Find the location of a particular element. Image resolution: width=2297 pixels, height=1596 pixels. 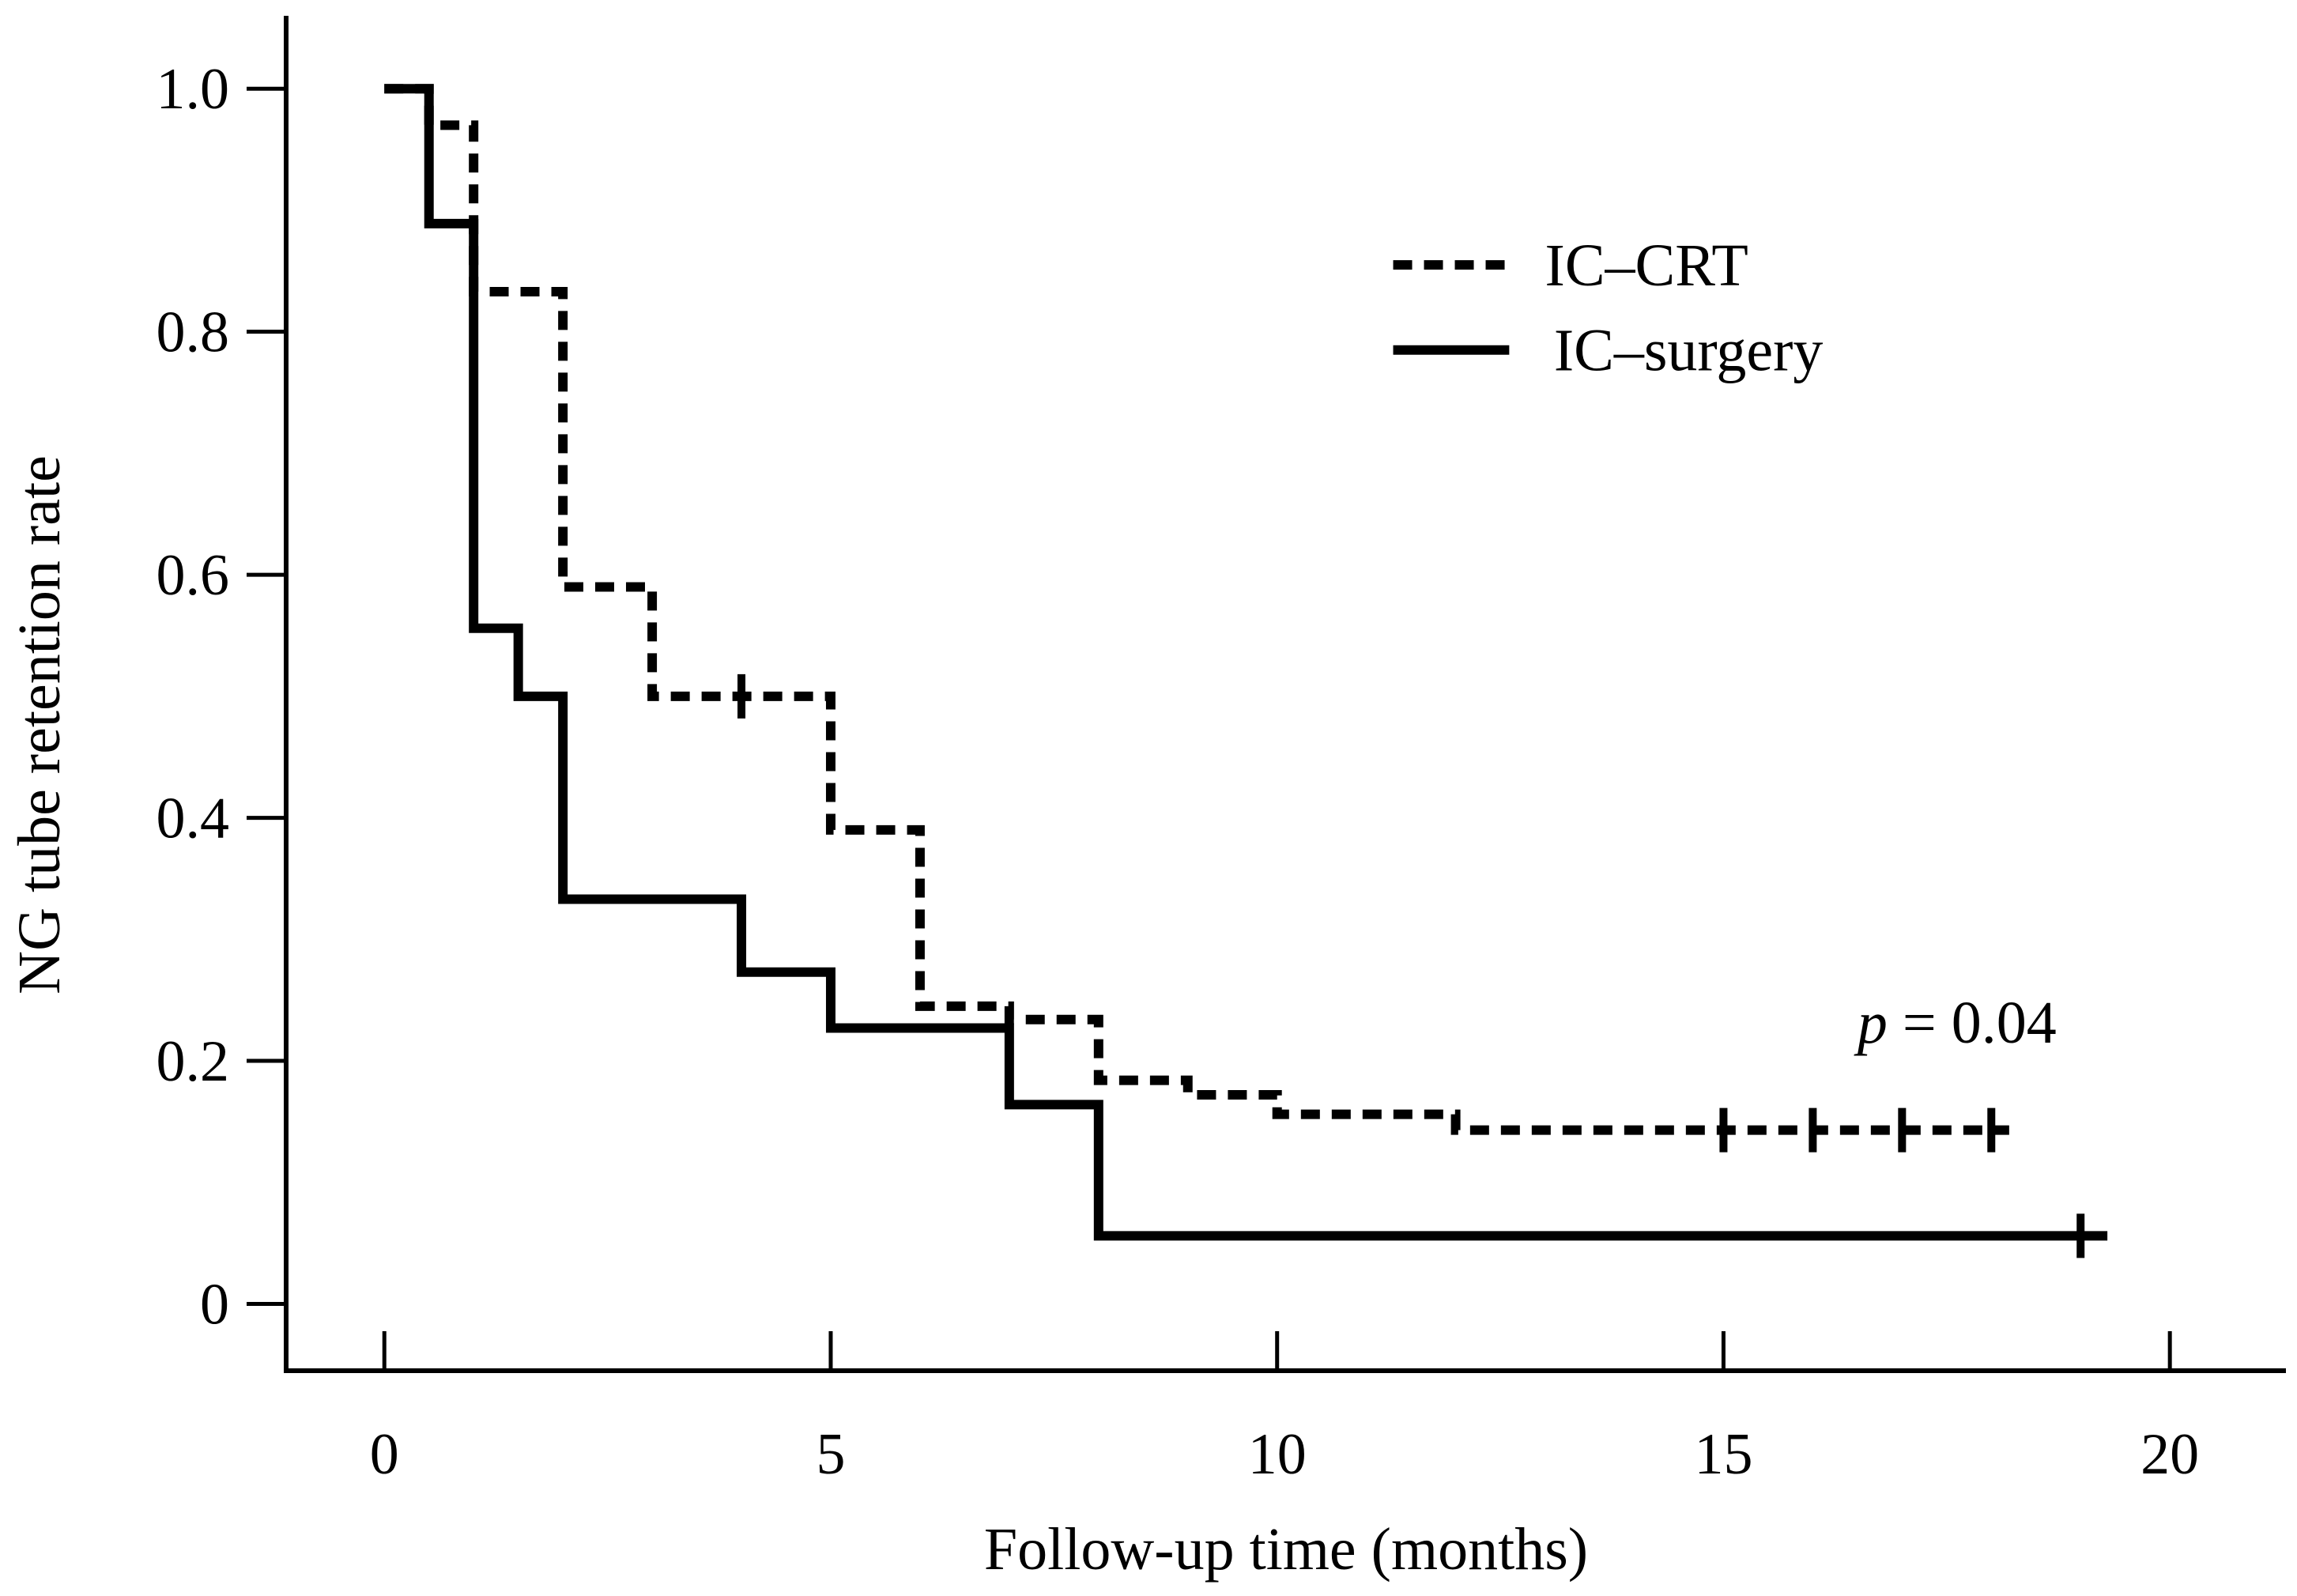

p-value-annotation: p = 0.04 is located at coordinates (1955, 1023).